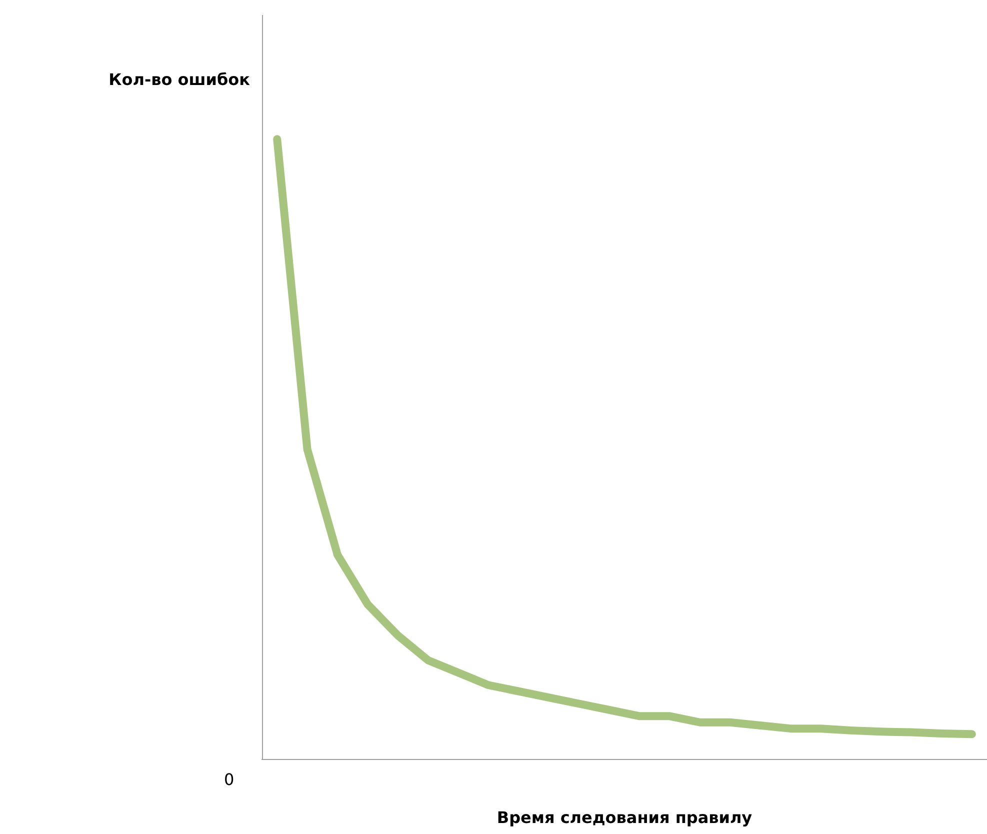  I want to click on y-axis-title: Кол-во ошибок, so click(179, 79).